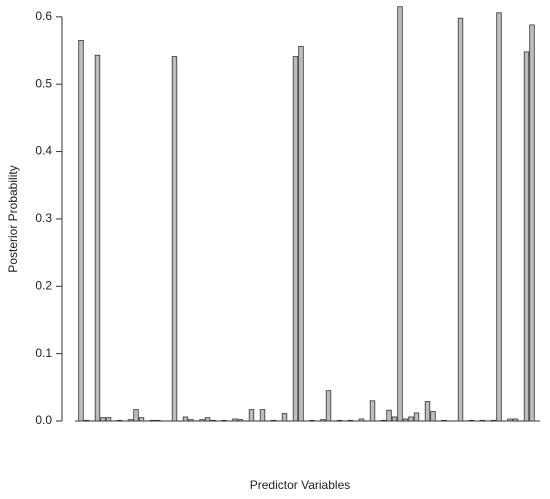  What do you see at coordinates (43, 151) in the screenshot?
I see `y-tick-label: 0.4` at bounding box center [43, 151].